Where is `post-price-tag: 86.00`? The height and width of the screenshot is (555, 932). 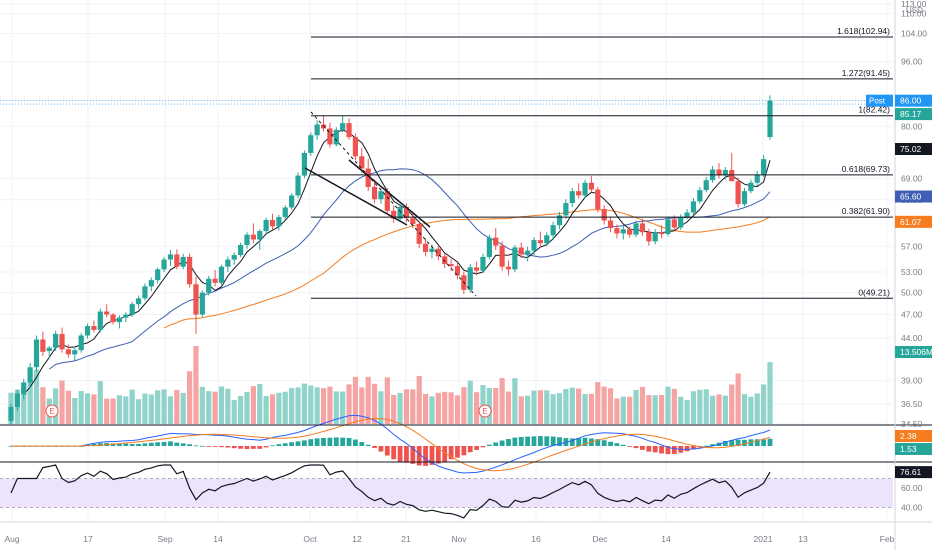
post-price-tag: 86.00 is located at coordinates (911, 101).